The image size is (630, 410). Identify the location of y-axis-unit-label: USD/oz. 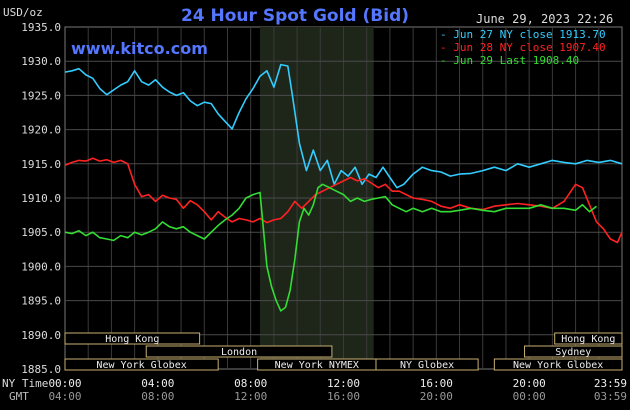
(23, 12).